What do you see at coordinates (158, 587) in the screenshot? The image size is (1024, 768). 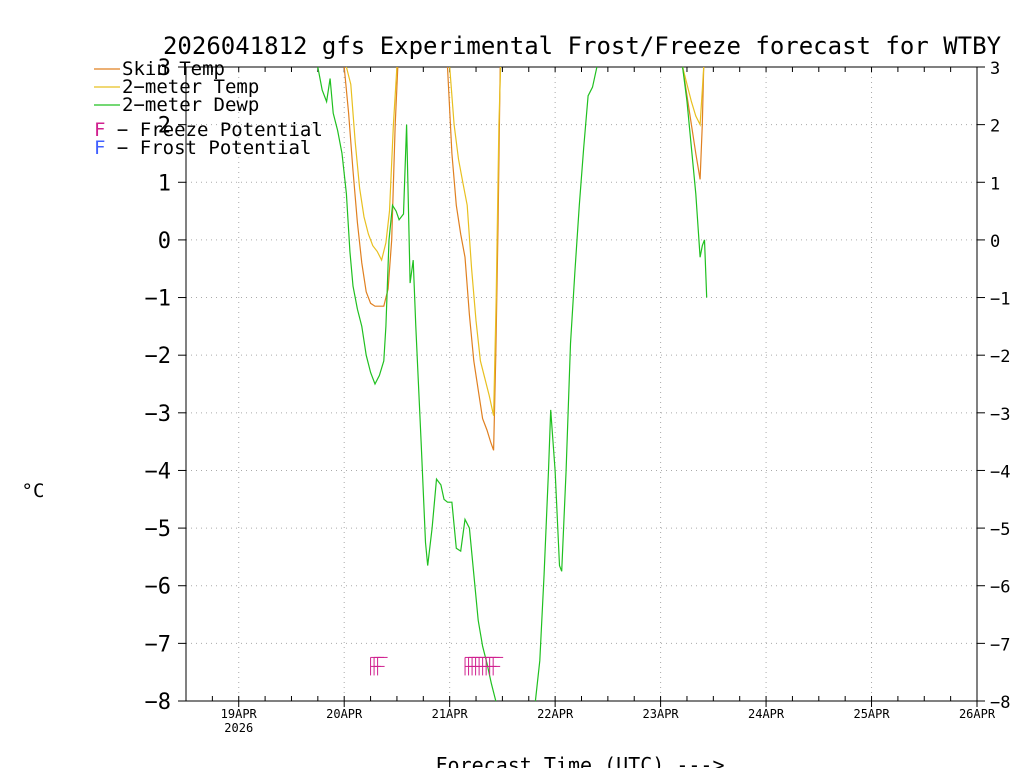 I see `y-tick-label-left: −6` at bounding box center [158, 587].